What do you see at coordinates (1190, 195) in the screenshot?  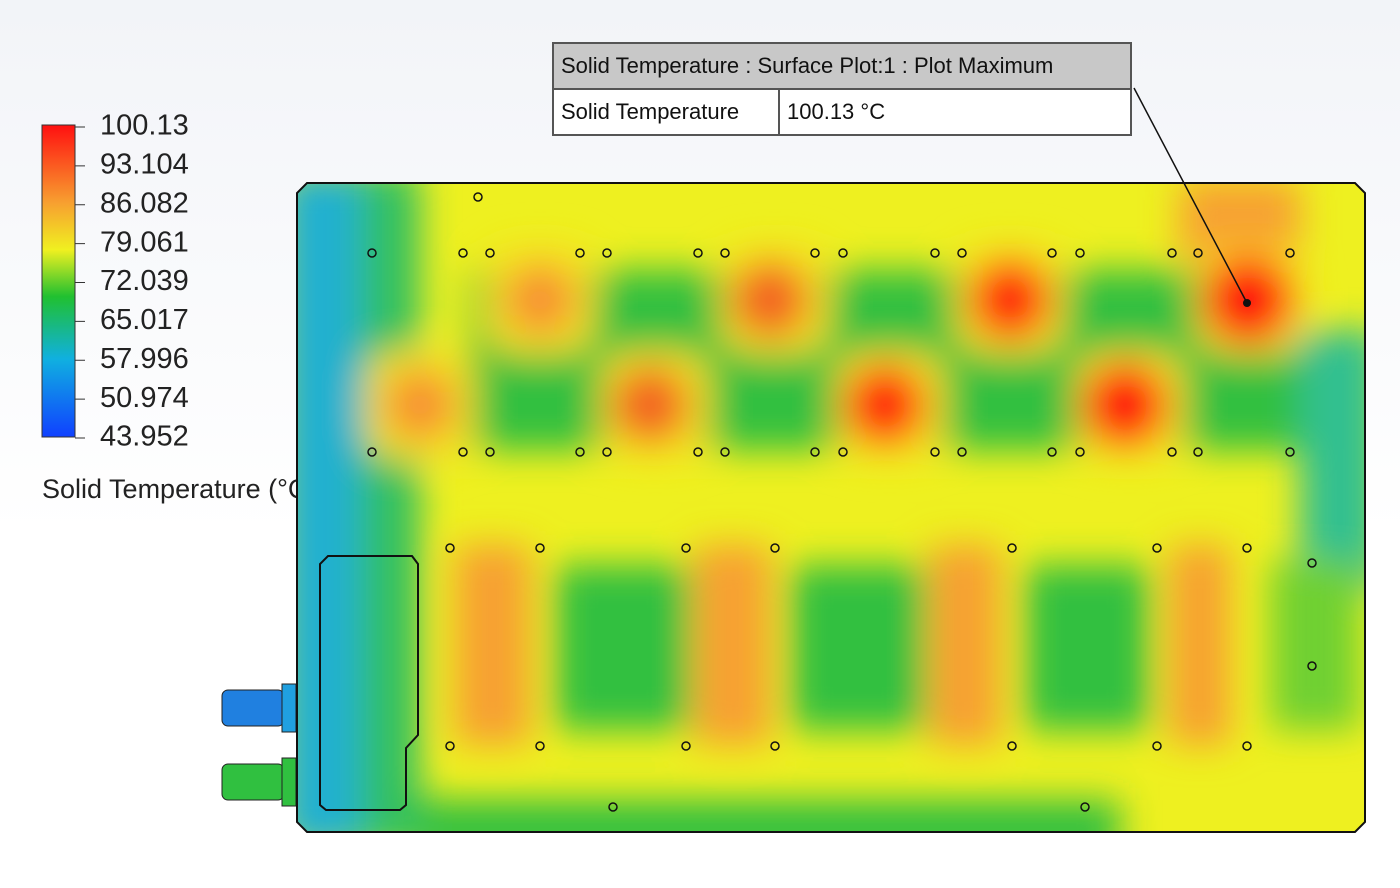 I see `leader-line` at bounding box center [1190, 195].